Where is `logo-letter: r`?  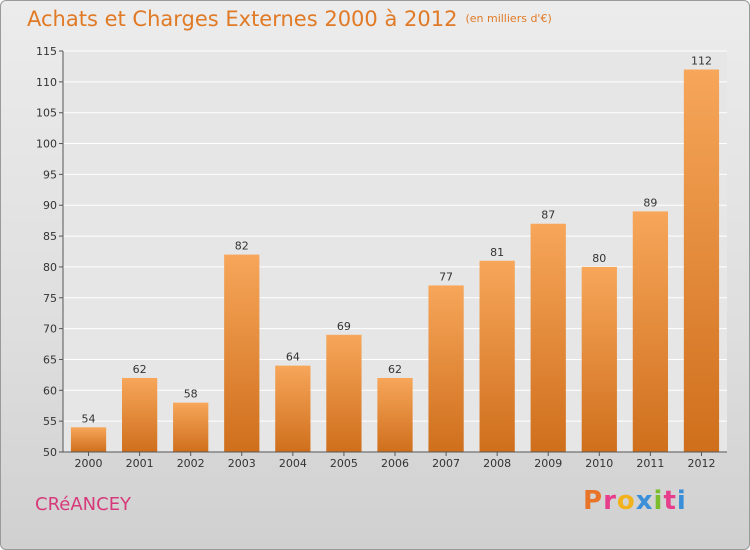
logo-letter: r is located at coordinates (610, 501).